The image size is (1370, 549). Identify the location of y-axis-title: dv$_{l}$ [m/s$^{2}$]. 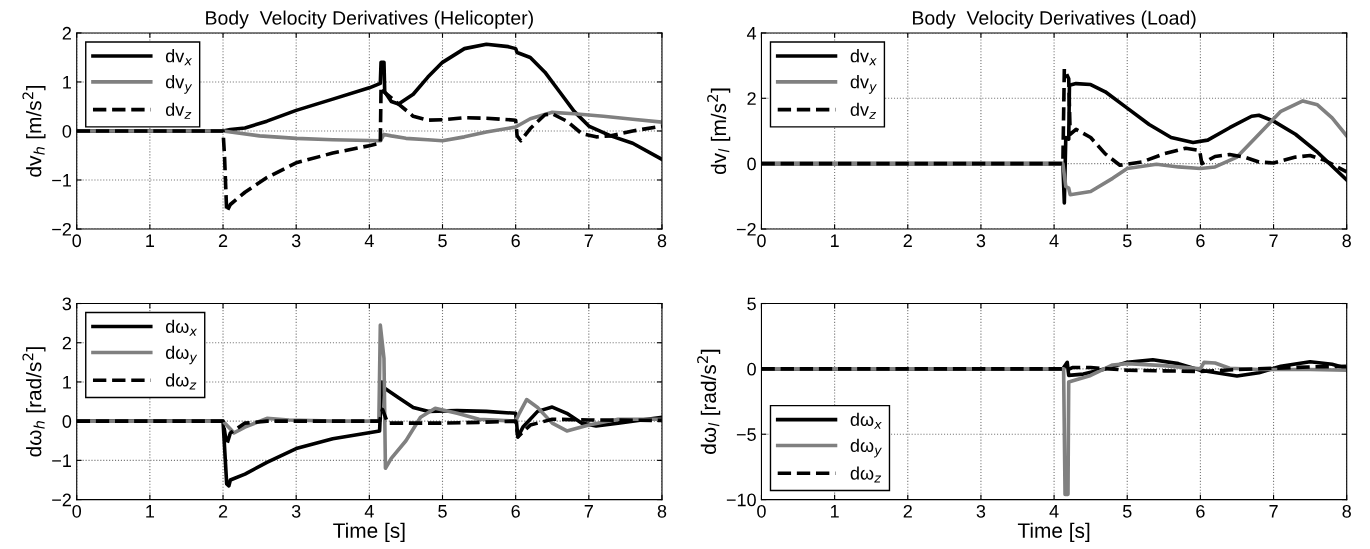
(719, 131).